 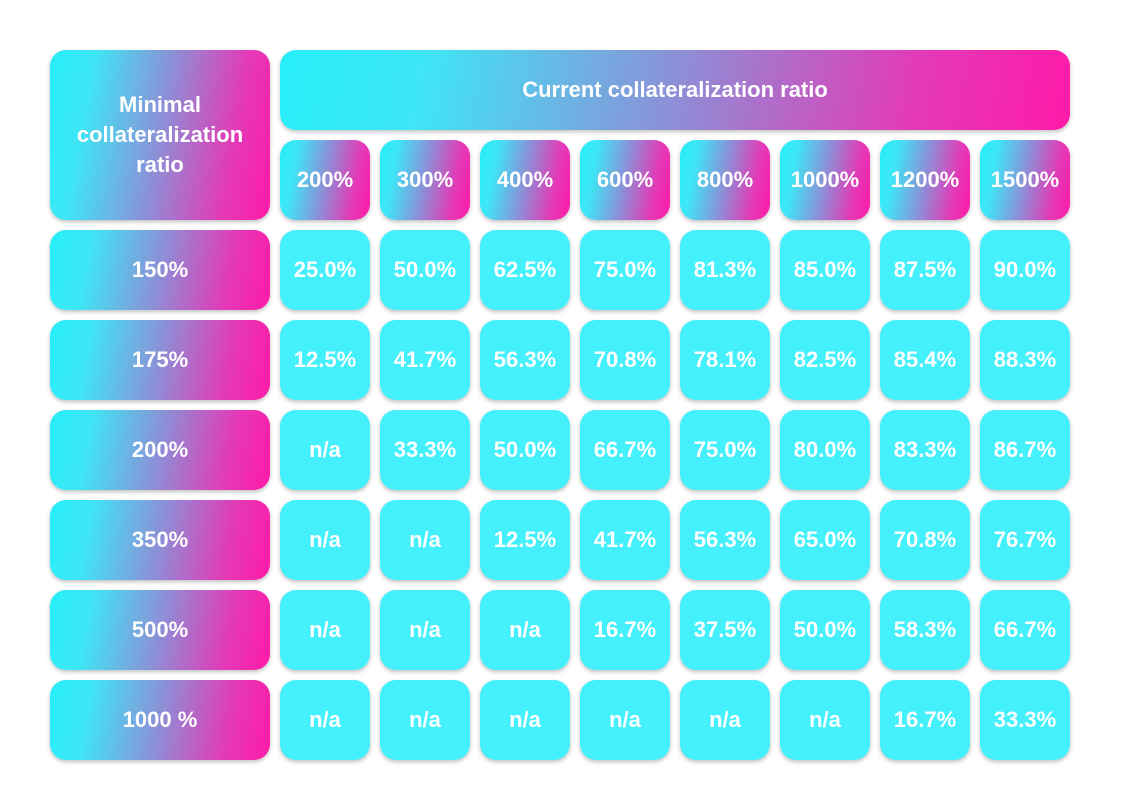 I want to click on table-cell: 58.3%, so click(x=925, y=630).